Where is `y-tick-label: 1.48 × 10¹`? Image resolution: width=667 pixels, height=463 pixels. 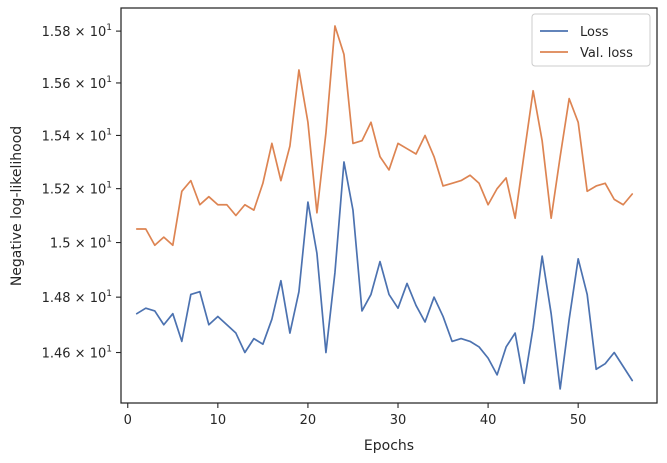 y-tick-label: 1.48 × 10¹ is located at coordinates (77, 297).